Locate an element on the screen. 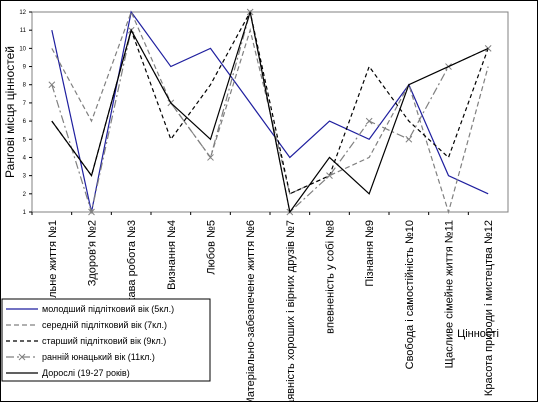 The height and width of the screenshot is (407, 538). x-tick-label: Визнання №4 is located at coordinates (172, 255).